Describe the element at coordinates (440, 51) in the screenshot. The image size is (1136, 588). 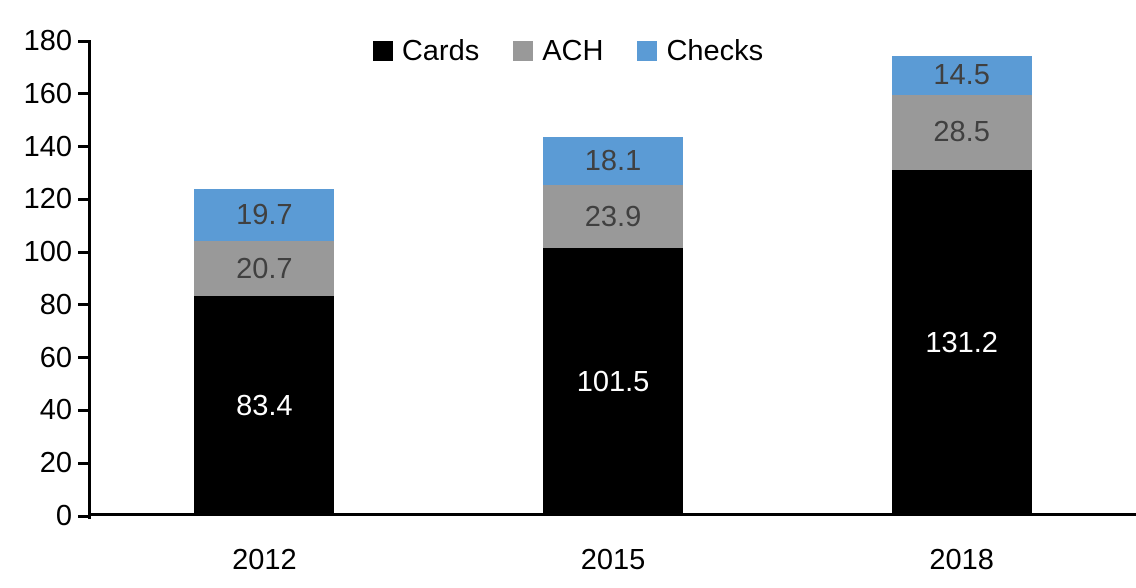
I see `legend-label: Cards` at that location.